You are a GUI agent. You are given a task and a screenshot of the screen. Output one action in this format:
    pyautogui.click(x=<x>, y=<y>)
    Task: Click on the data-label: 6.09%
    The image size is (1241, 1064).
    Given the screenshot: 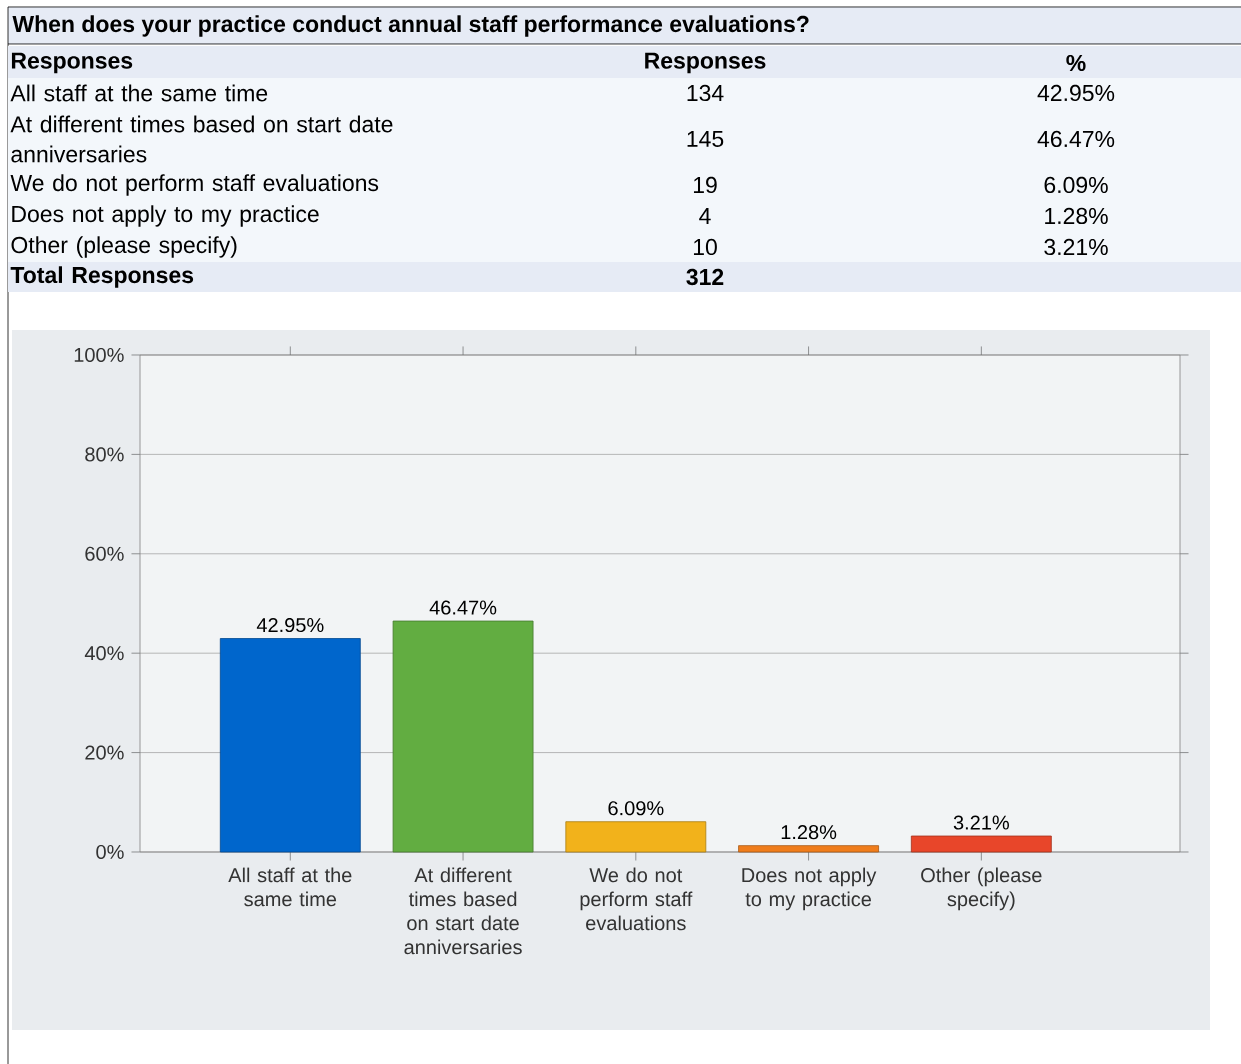 What is the action you would take?
    pyautogui.click(x=636, y=808)
    